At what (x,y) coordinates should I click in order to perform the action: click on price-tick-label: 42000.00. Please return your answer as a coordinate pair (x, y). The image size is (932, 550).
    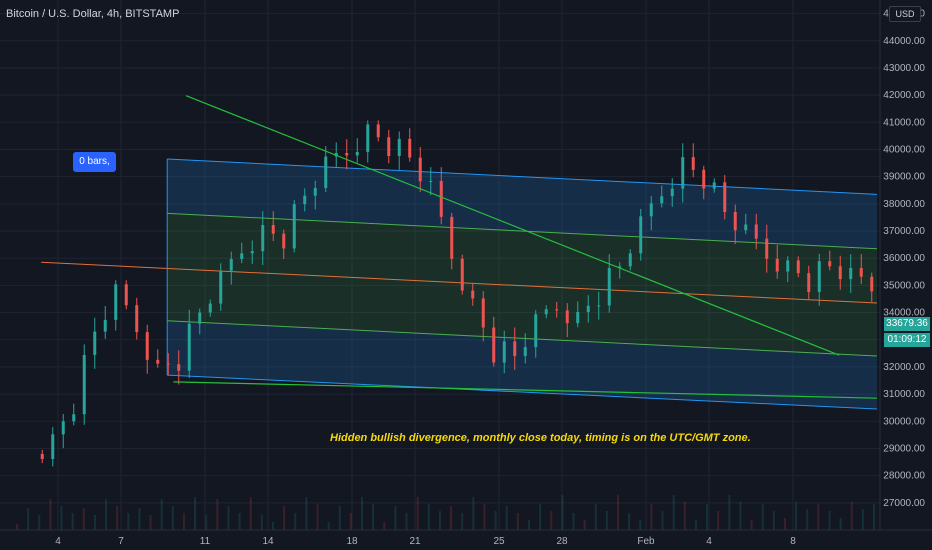
    Looking at the image, I should click on (904, 95).